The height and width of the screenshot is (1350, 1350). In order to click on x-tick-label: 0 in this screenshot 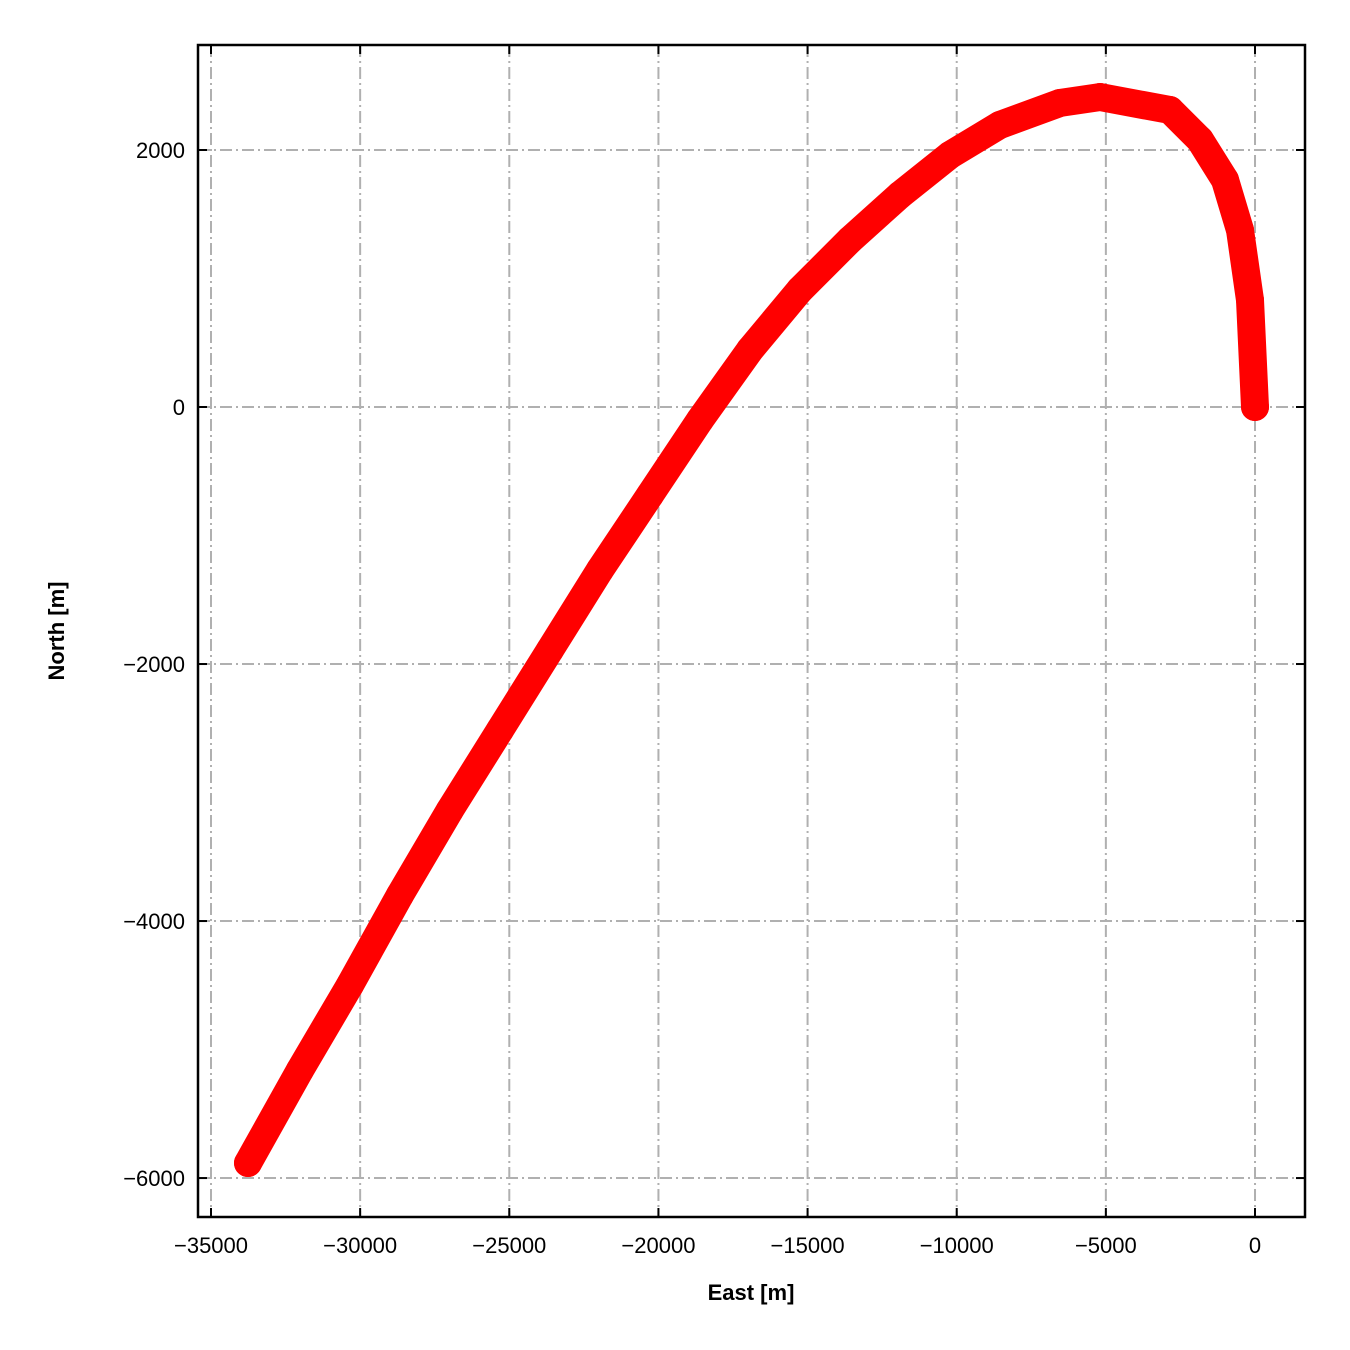, I will do `click(1255, 1245)`.